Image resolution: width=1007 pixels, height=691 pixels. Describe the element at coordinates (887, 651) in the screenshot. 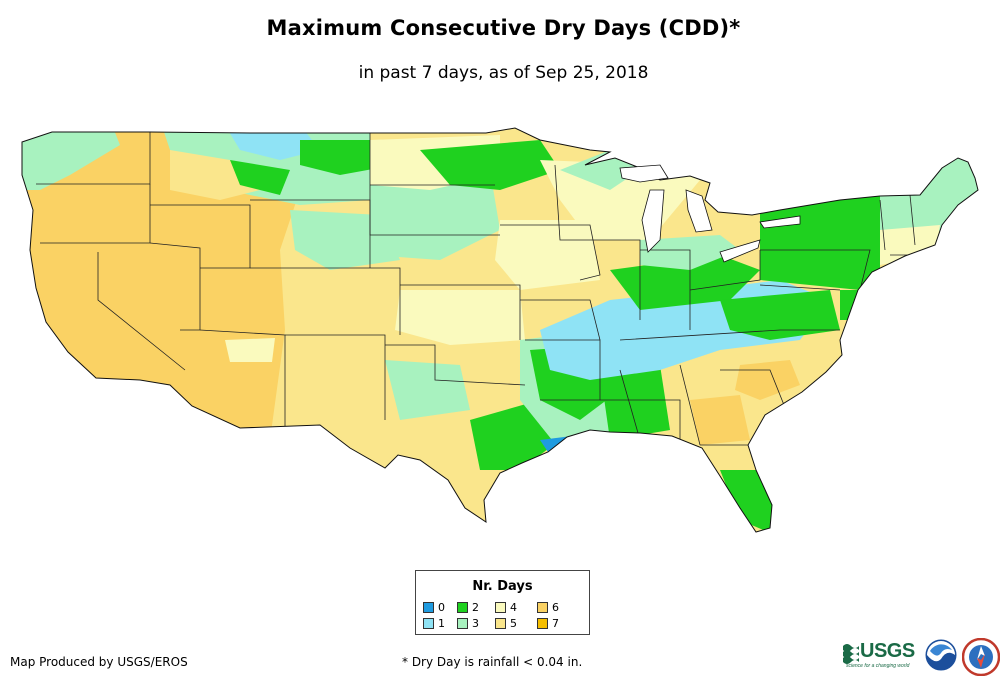

I see `usgs-logo-text: USGS` at that location.